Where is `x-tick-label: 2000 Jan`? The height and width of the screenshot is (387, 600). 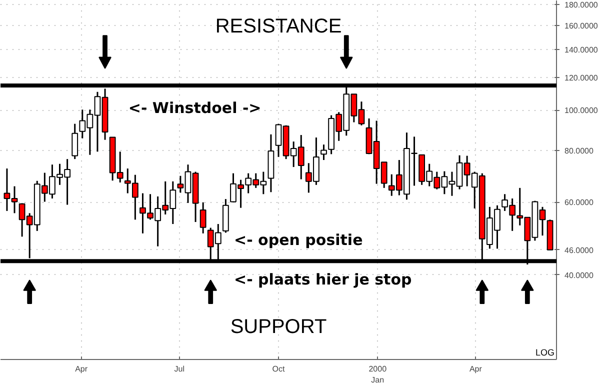
x-tick-label: 2000 Jan is located at coordinates (378, 374).